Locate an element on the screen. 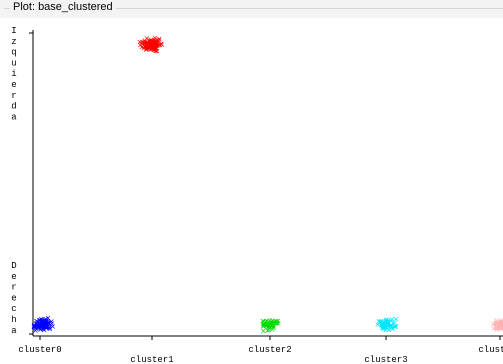 The height and width of the screenshot is (364, 503). plot-title: Plot: base_clustered is located at coordinates (63, 7).